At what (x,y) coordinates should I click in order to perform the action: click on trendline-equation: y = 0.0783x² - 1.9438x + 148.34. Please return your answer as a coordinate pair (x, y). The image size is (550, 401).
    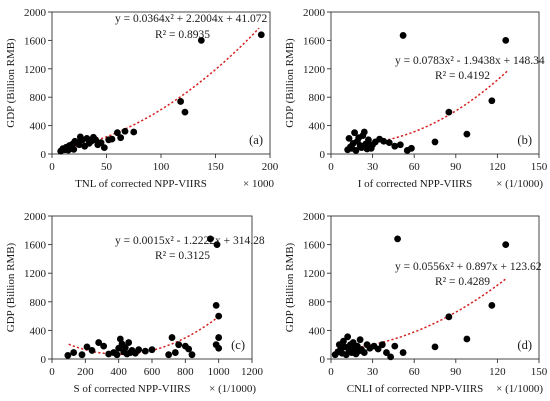
    Looking at the image, I should click on (470, 61).